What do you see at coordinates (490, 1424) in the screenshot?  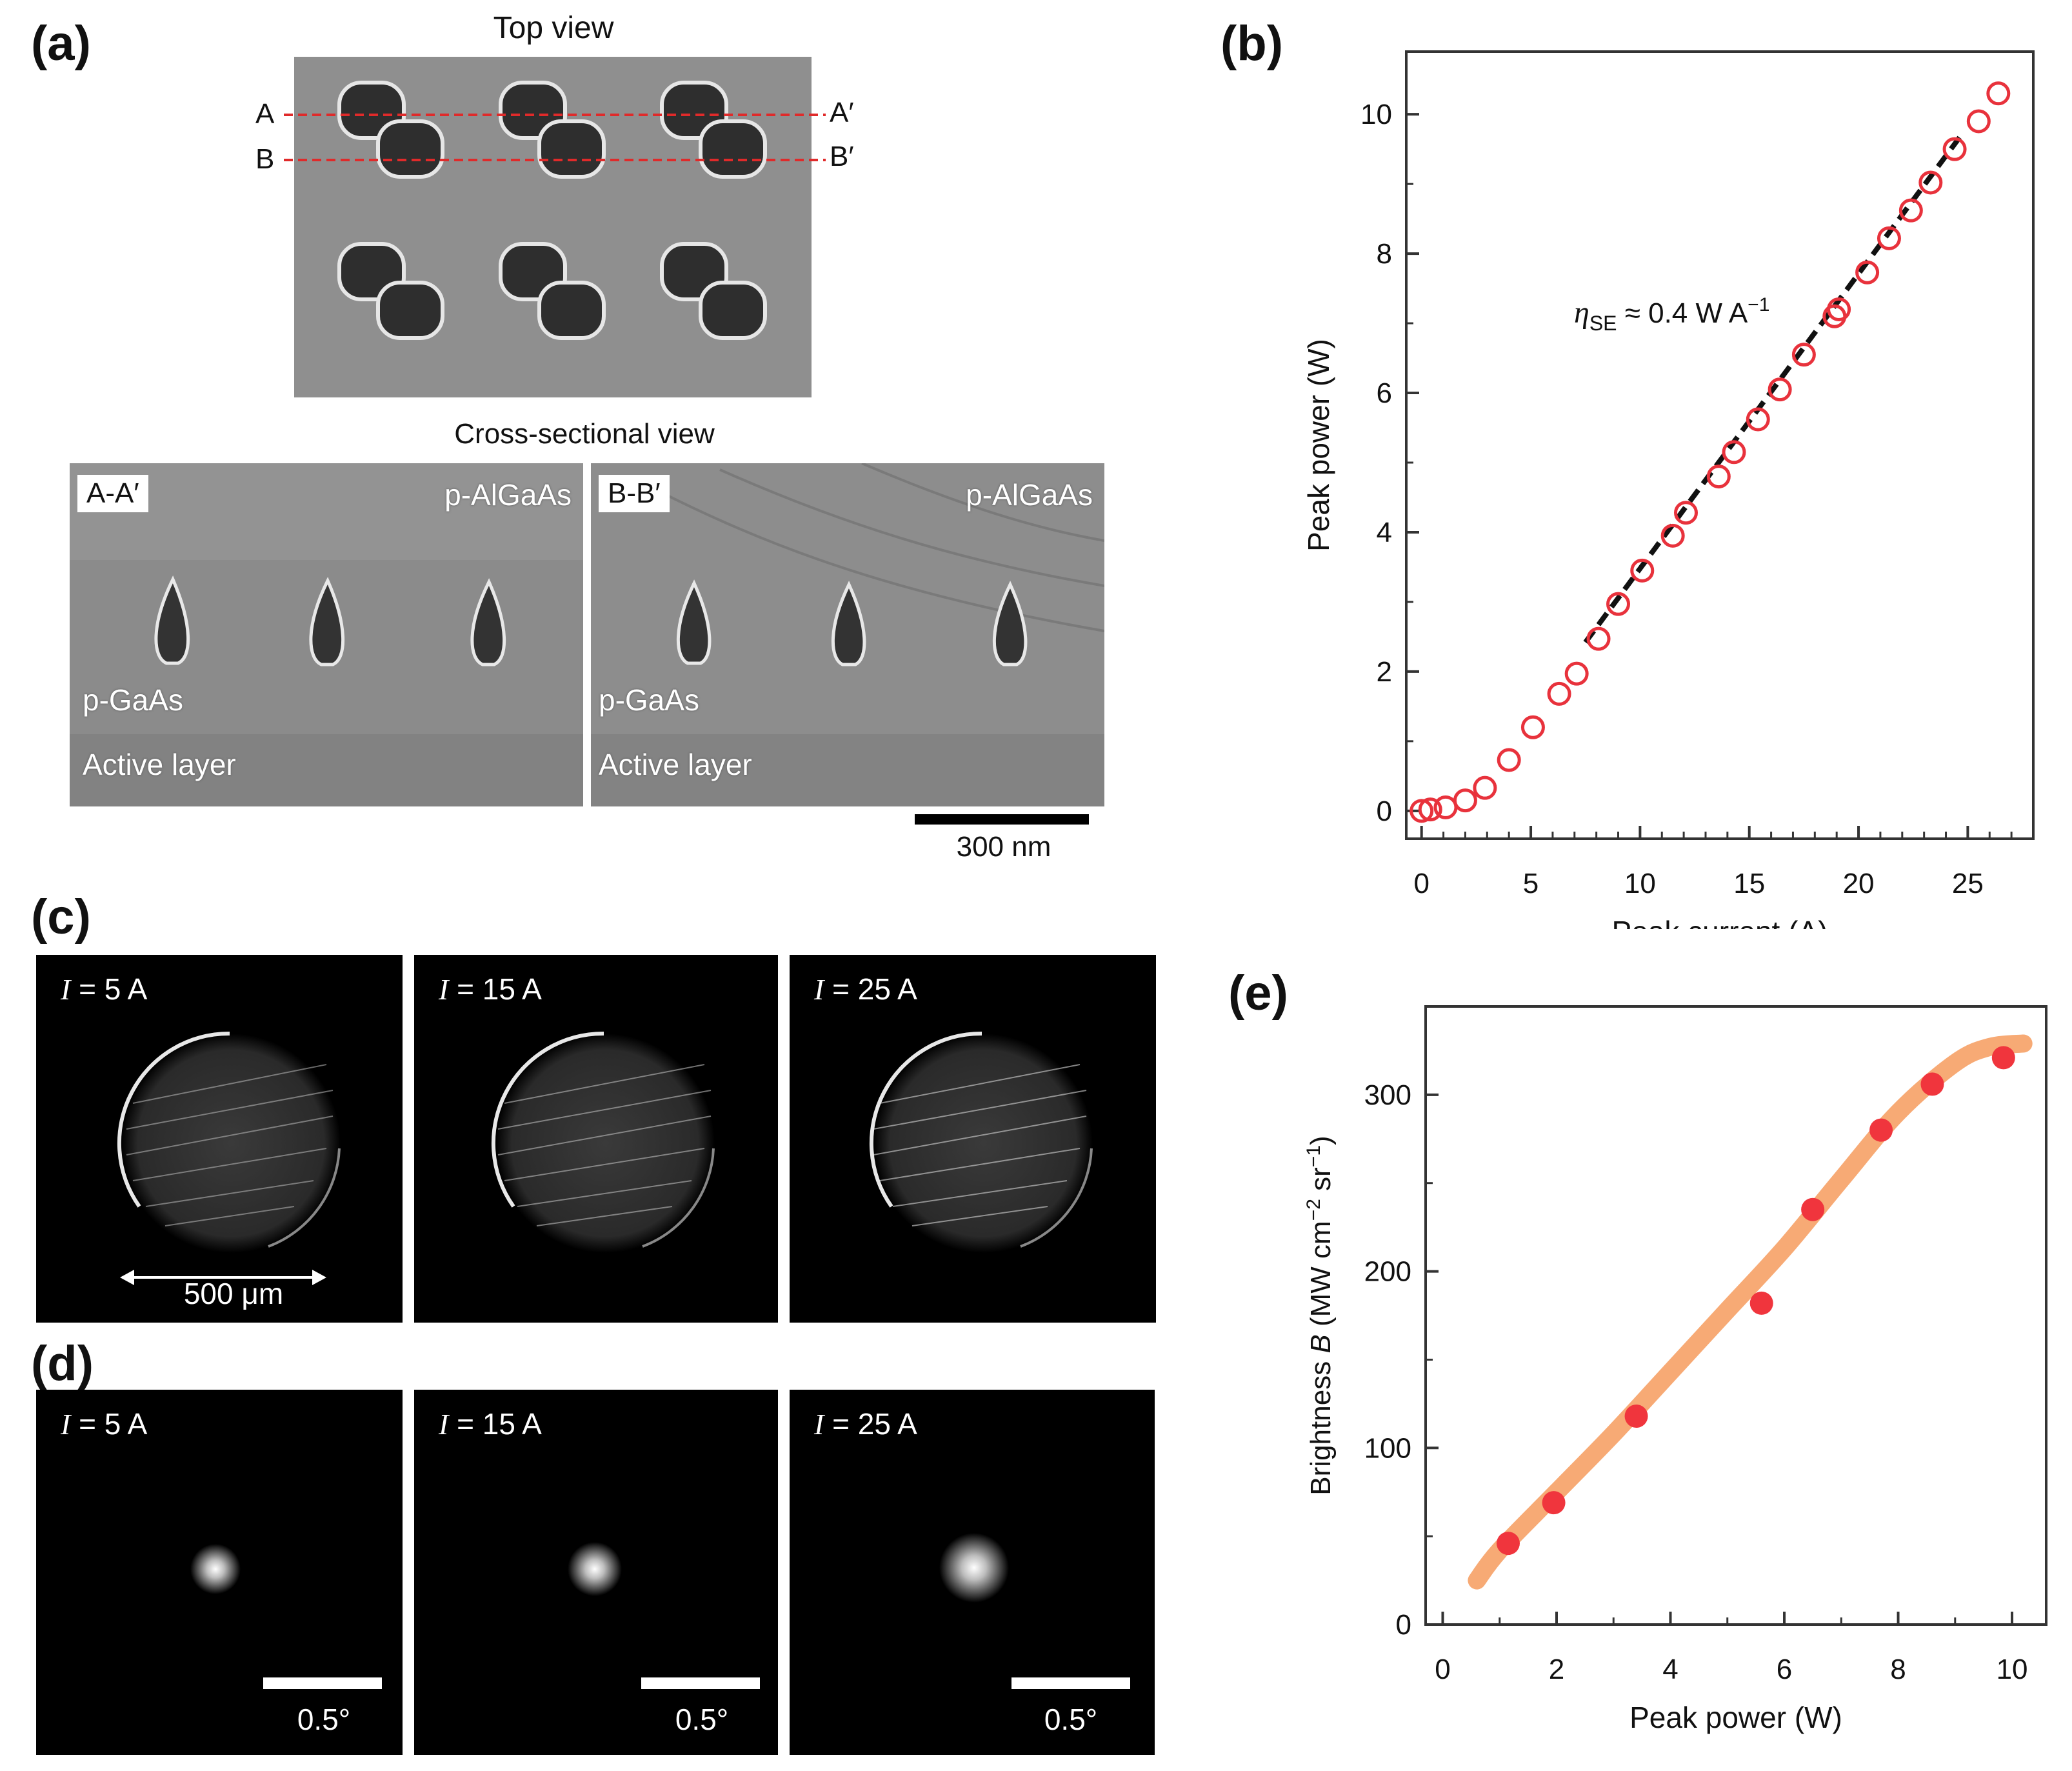 I see `current-label-d-15a: I = 15 A` at bounding box center [490, 1424].